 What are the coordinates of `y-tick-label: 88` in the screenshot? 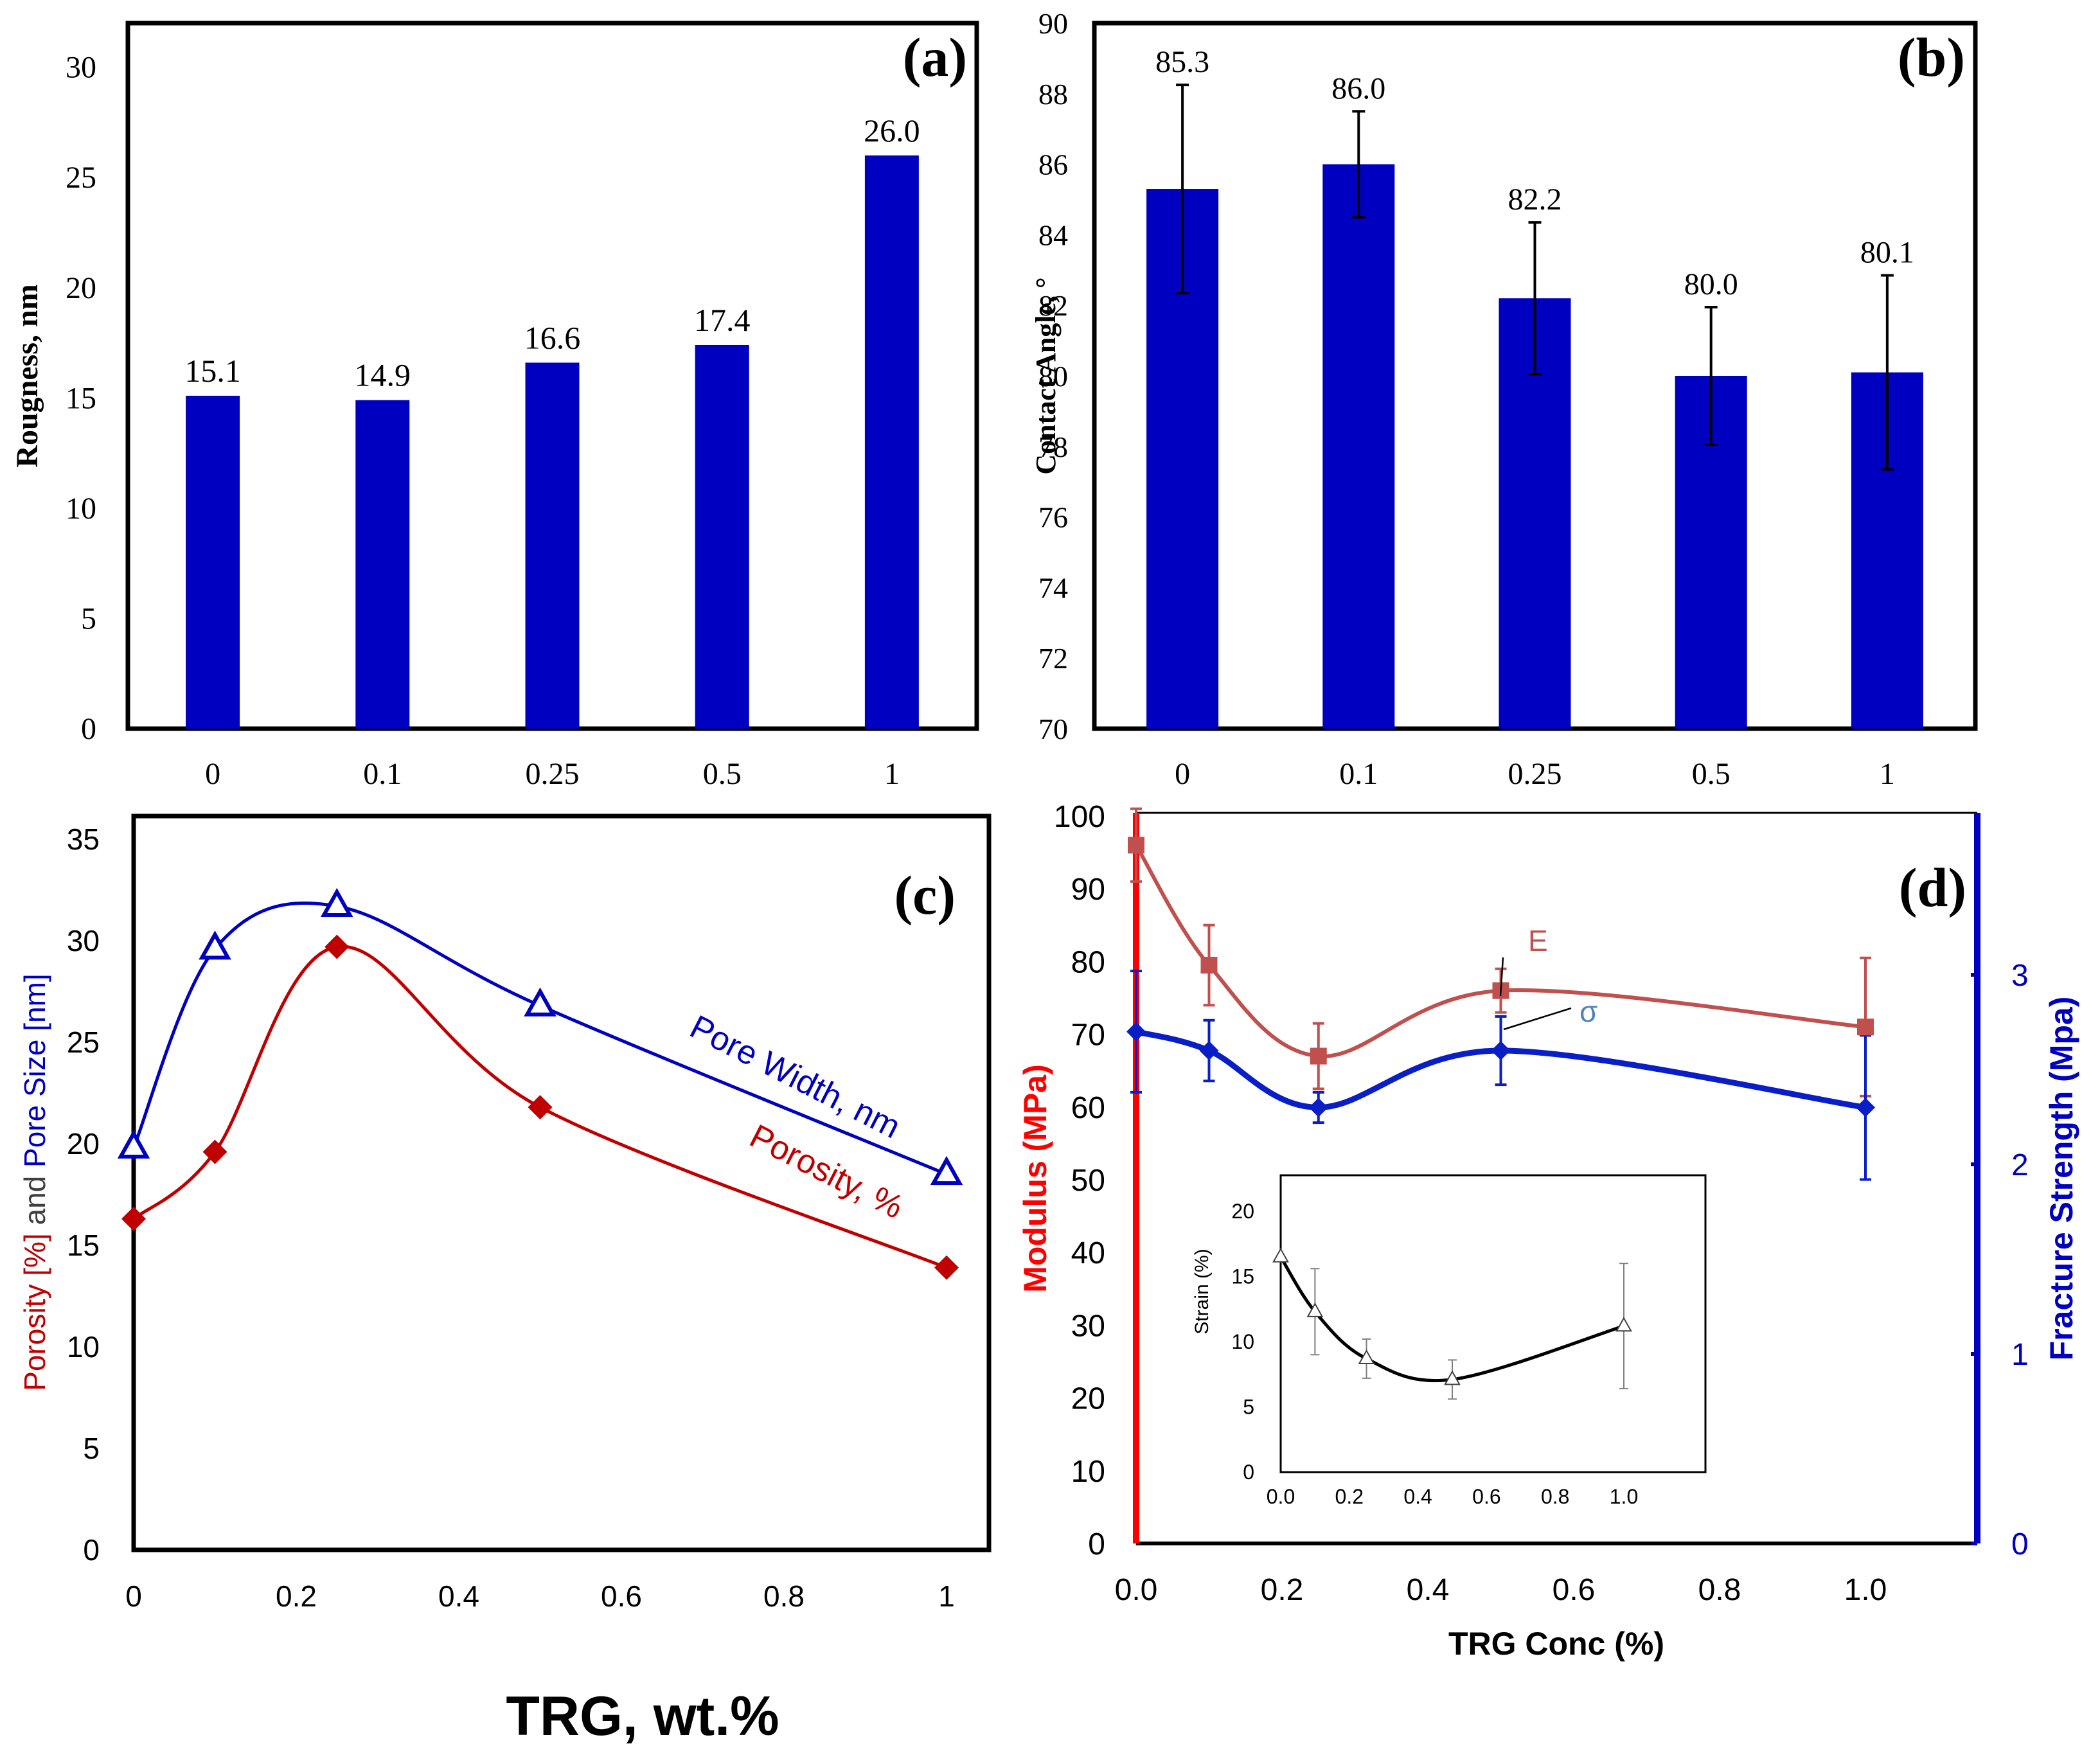 It's located at (1053, 94).